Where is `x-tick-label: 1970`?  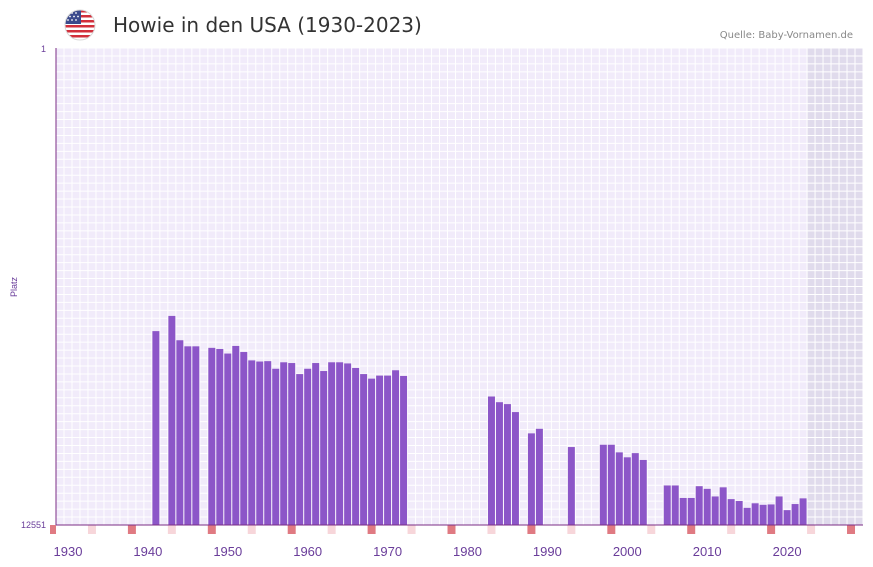
x-tick-label: 1970 is located at coordinates (387, 551).